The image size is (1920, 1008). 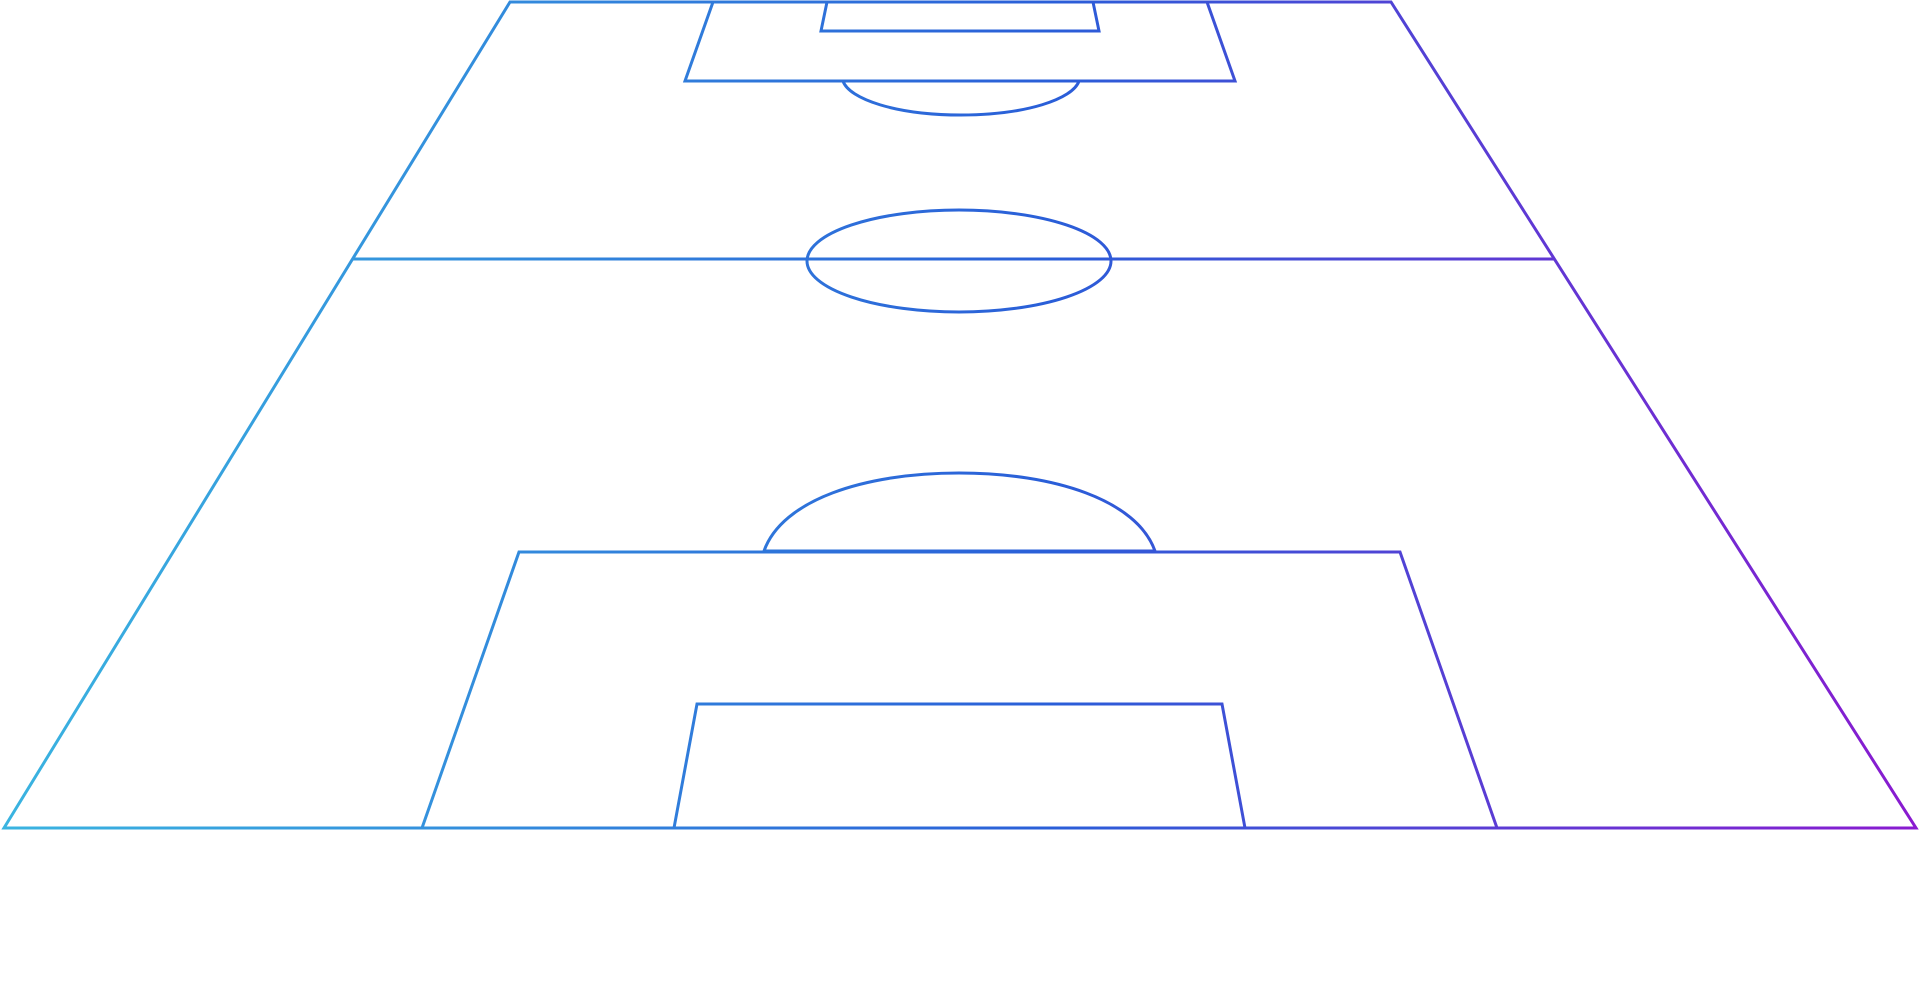 I want to click on near-penalty-arc, so click(x=959, y=512).